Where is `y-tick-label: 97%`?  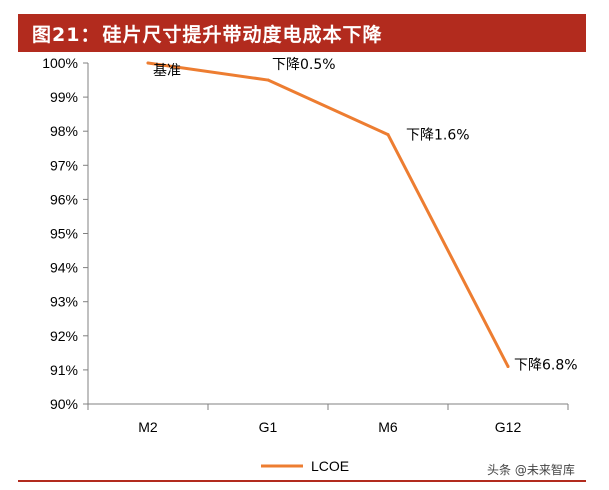 y-tick-label: 97% is located at coordinates (64, 165).